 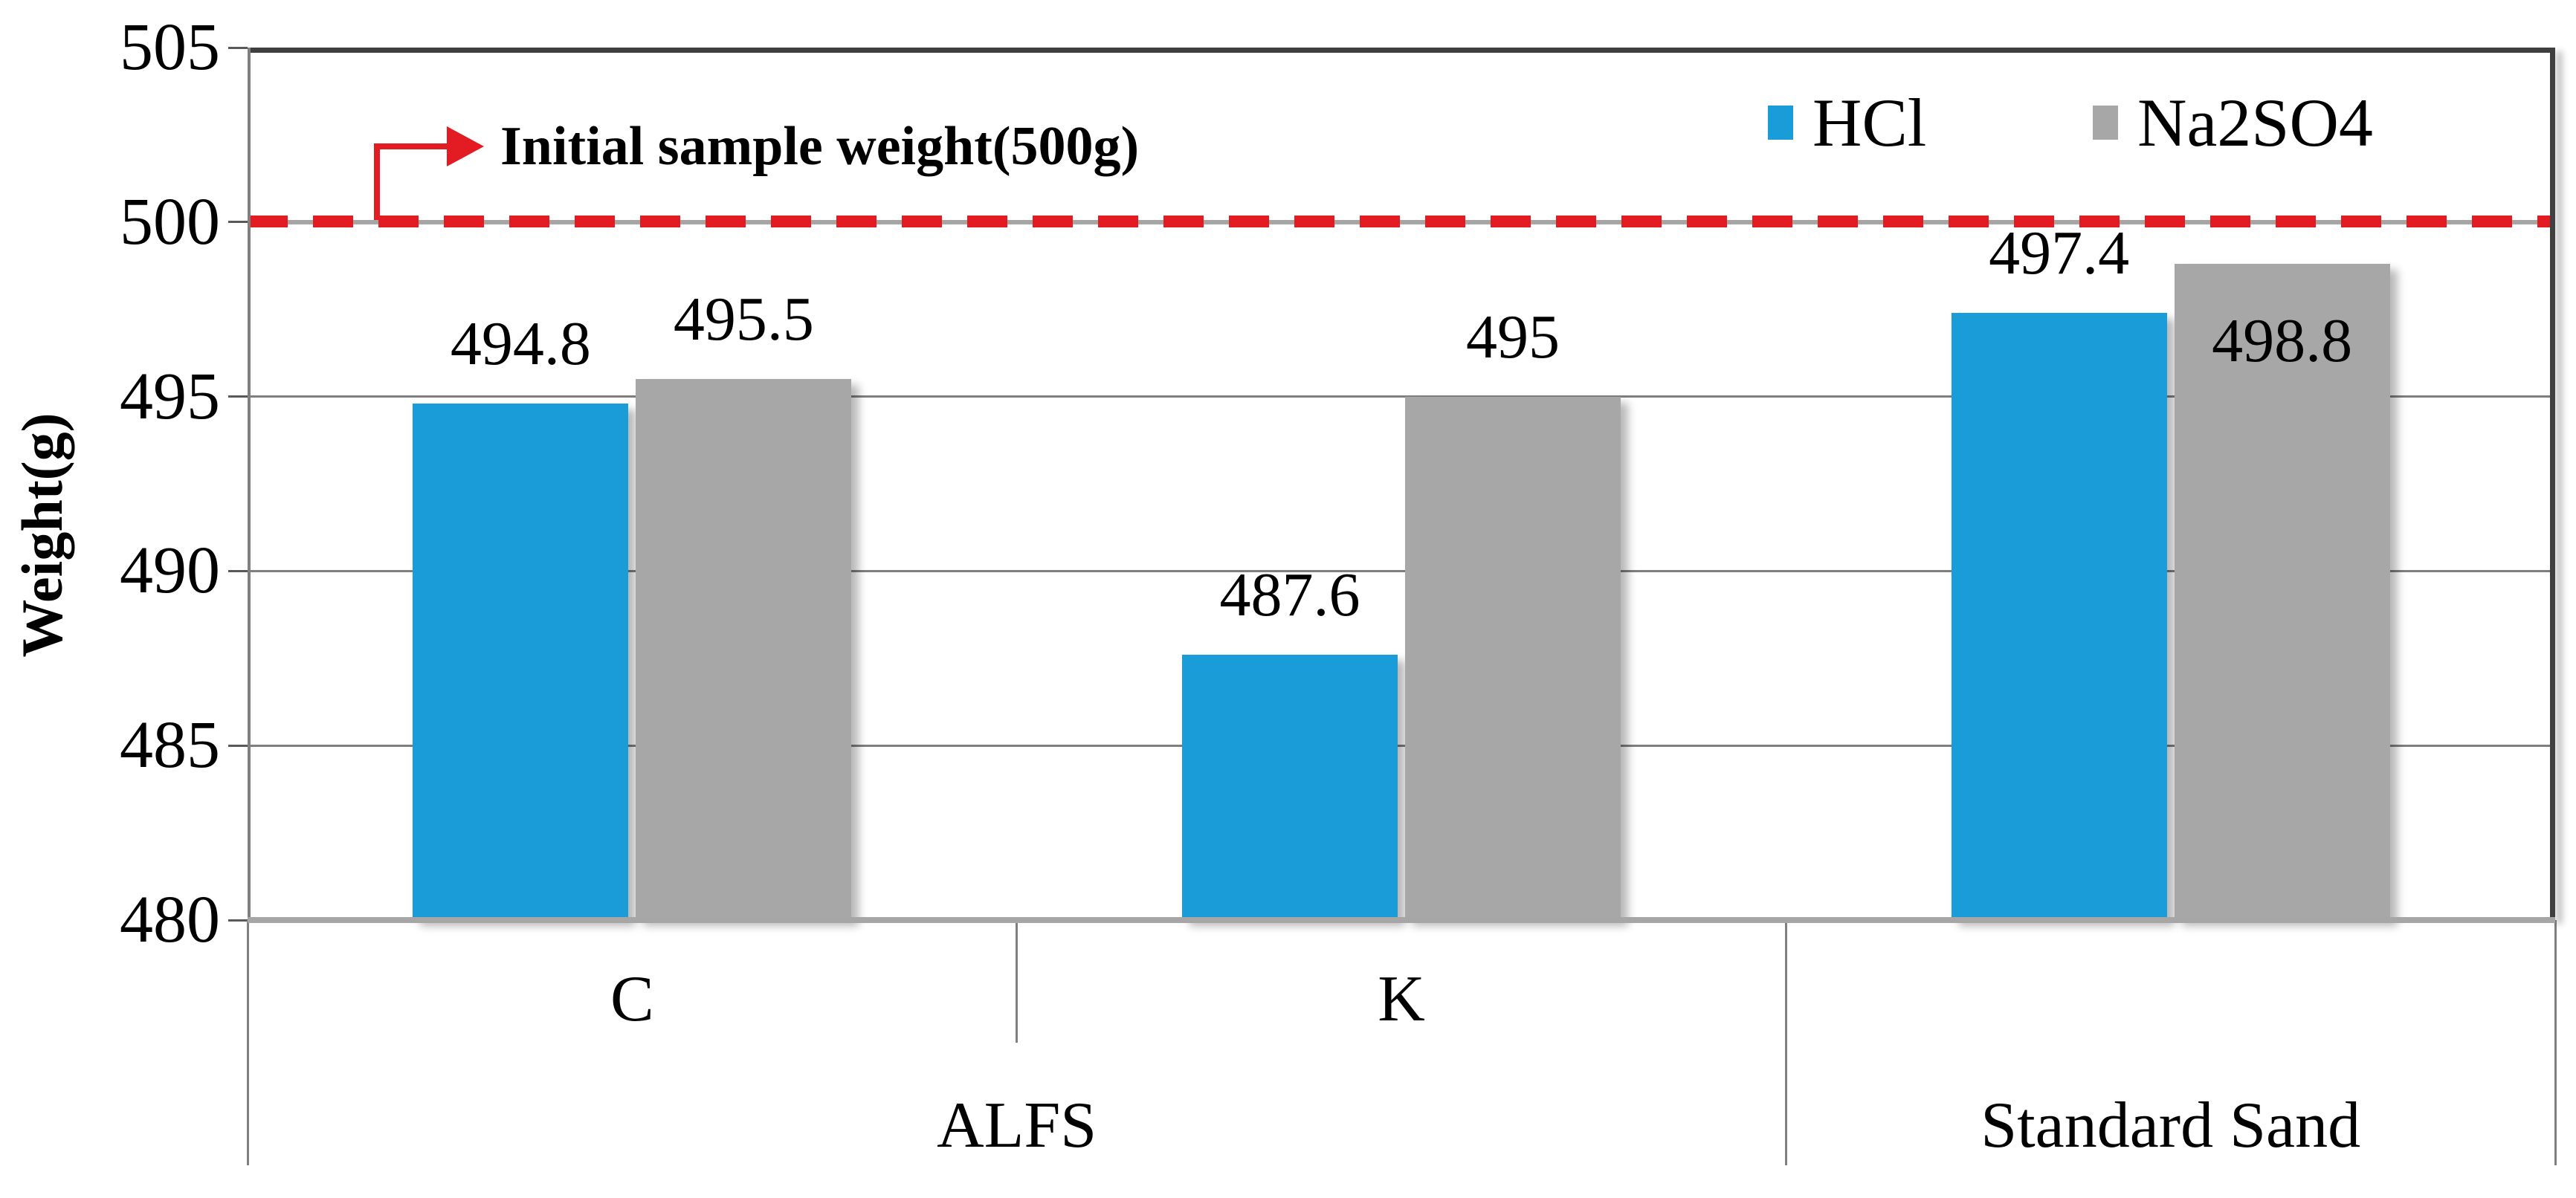 What do you see at coordinates (170, 745) in the screenshot?
I see `y-tick-label-485: 485` at bounding box center [170, 745].